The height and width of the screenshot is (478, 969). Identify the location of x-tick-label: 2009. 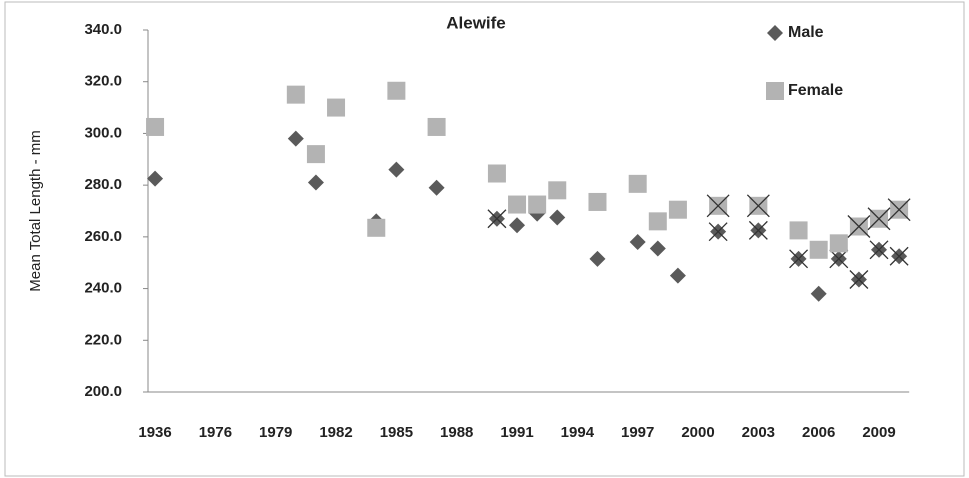
(878, 432).